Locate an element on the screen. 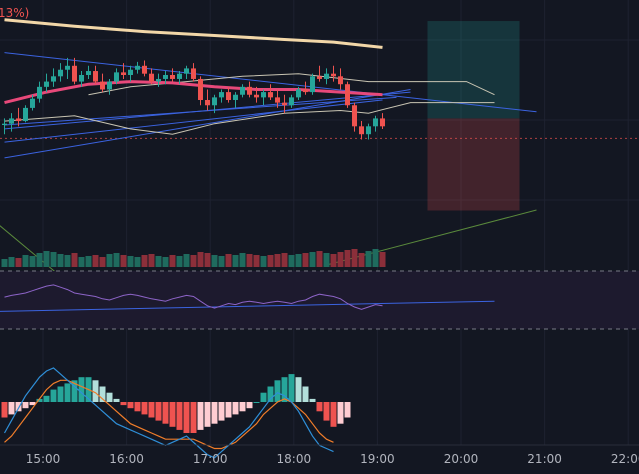 This screenshot has height=474, width=639. time-tick-label: 16:00 is located at coordinates (126, 459).